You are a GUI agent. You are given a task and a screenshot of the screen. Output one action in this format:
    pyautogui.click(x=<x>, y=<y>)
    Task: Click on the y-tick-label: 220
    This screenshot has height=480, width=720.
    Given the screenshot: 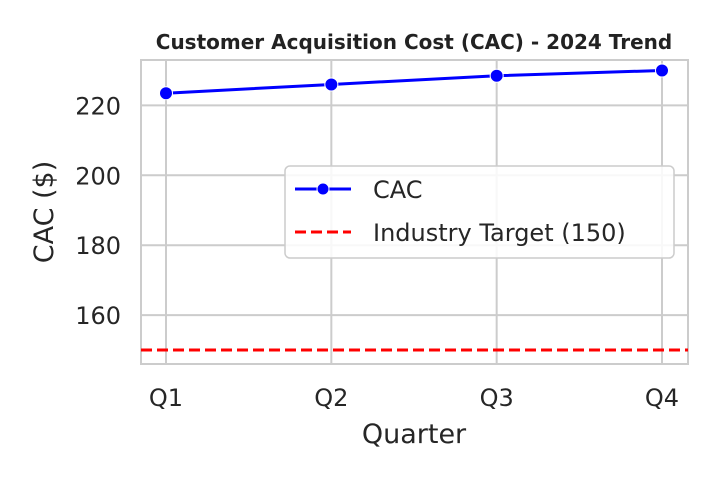 What is the action you would take?
    pyautogui.click(x=98, y=106)
    